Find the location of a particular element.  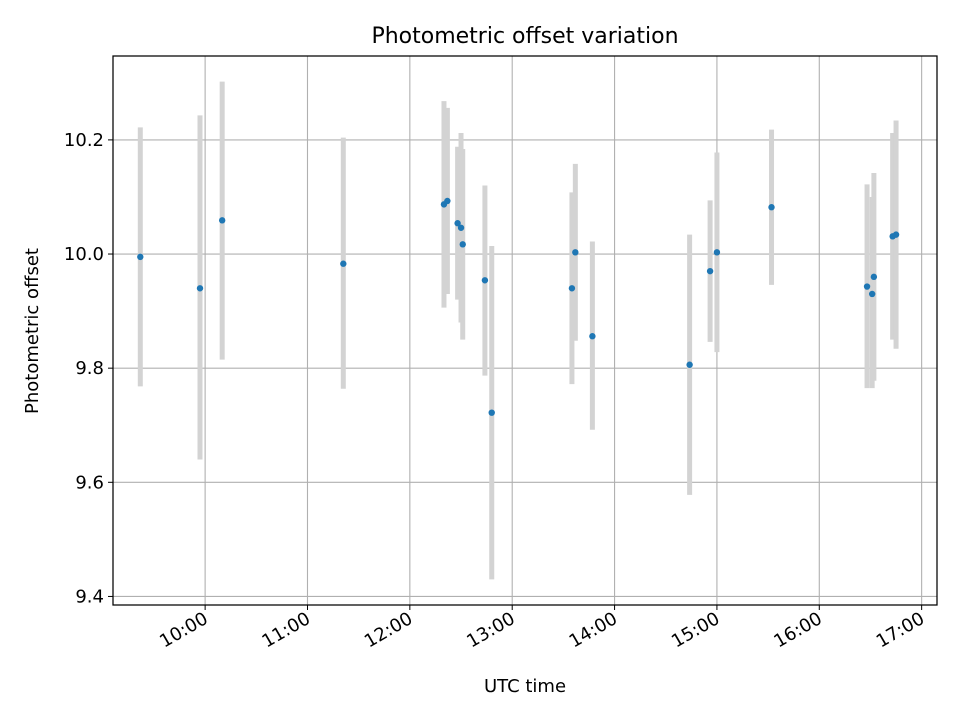

y-tick-label: 9.4 is located at coordinates (89, 596).